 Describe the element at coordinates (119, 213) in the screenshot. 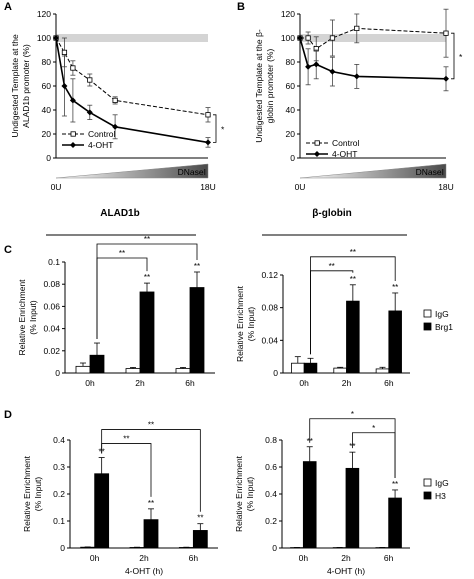

I see `group-title-alad1b: ALAD1b` at that location.